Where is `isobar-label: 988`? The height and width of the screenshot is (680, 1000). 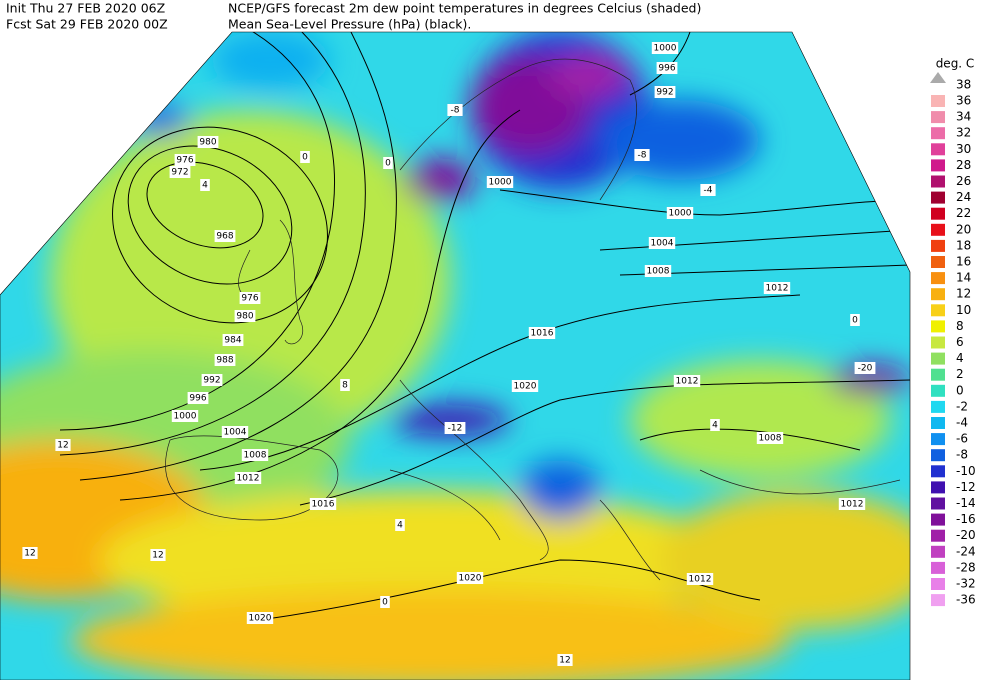 isobar-label: 988 is located at coordinates (224, 361).